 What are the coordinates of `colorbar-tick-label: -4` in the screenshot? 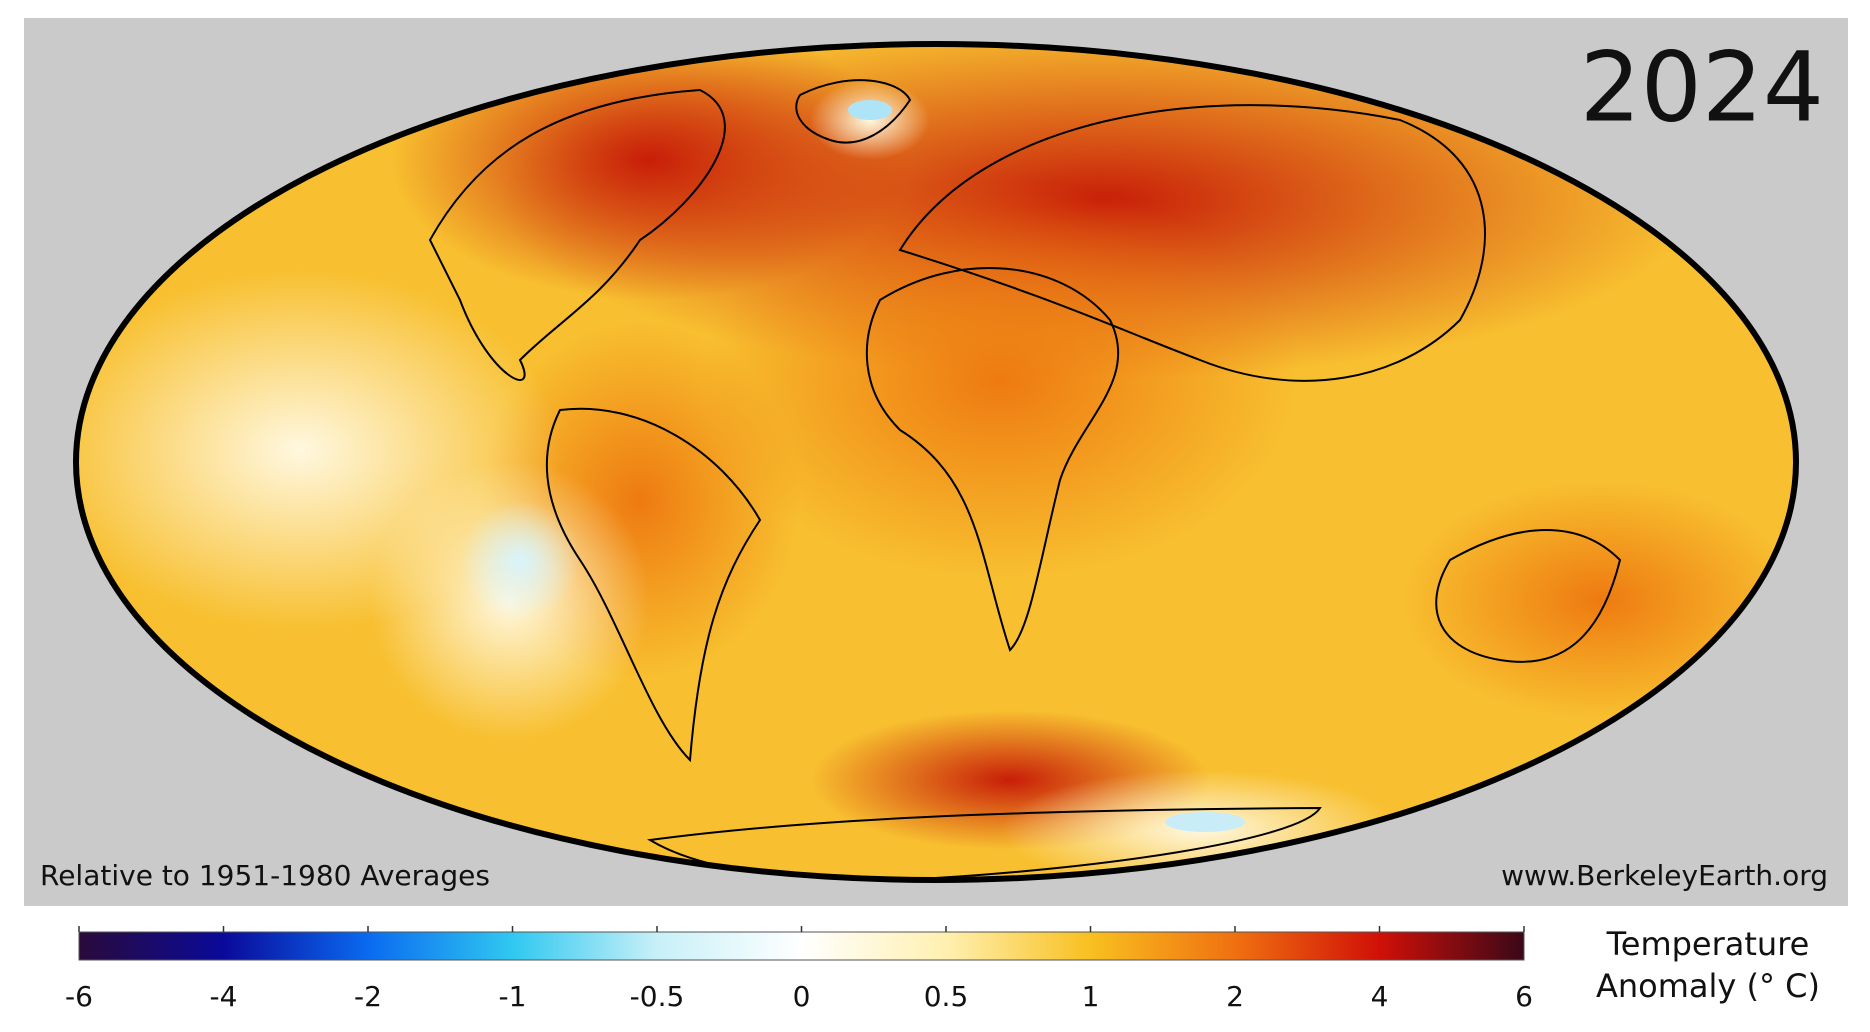 It's located at (224, 996).